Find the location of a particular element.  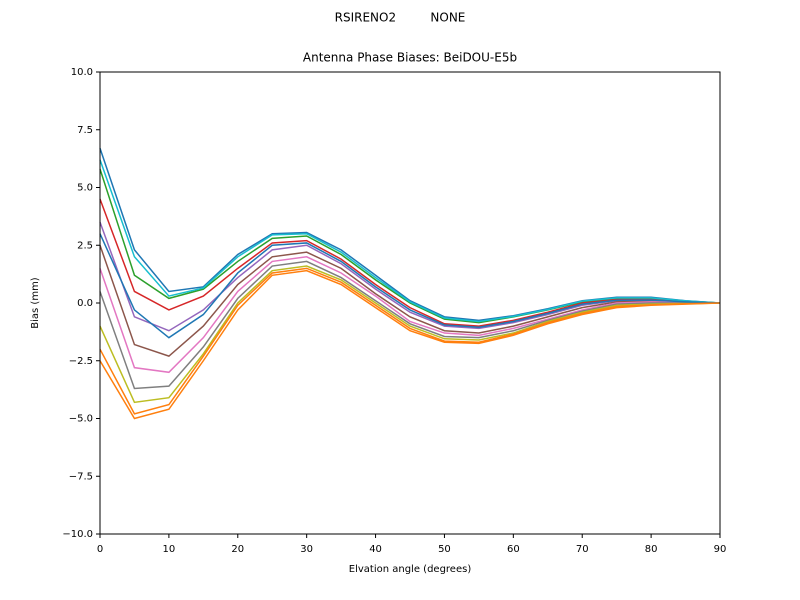

x-tick-label: 70 is located at coordinates (582, 549).